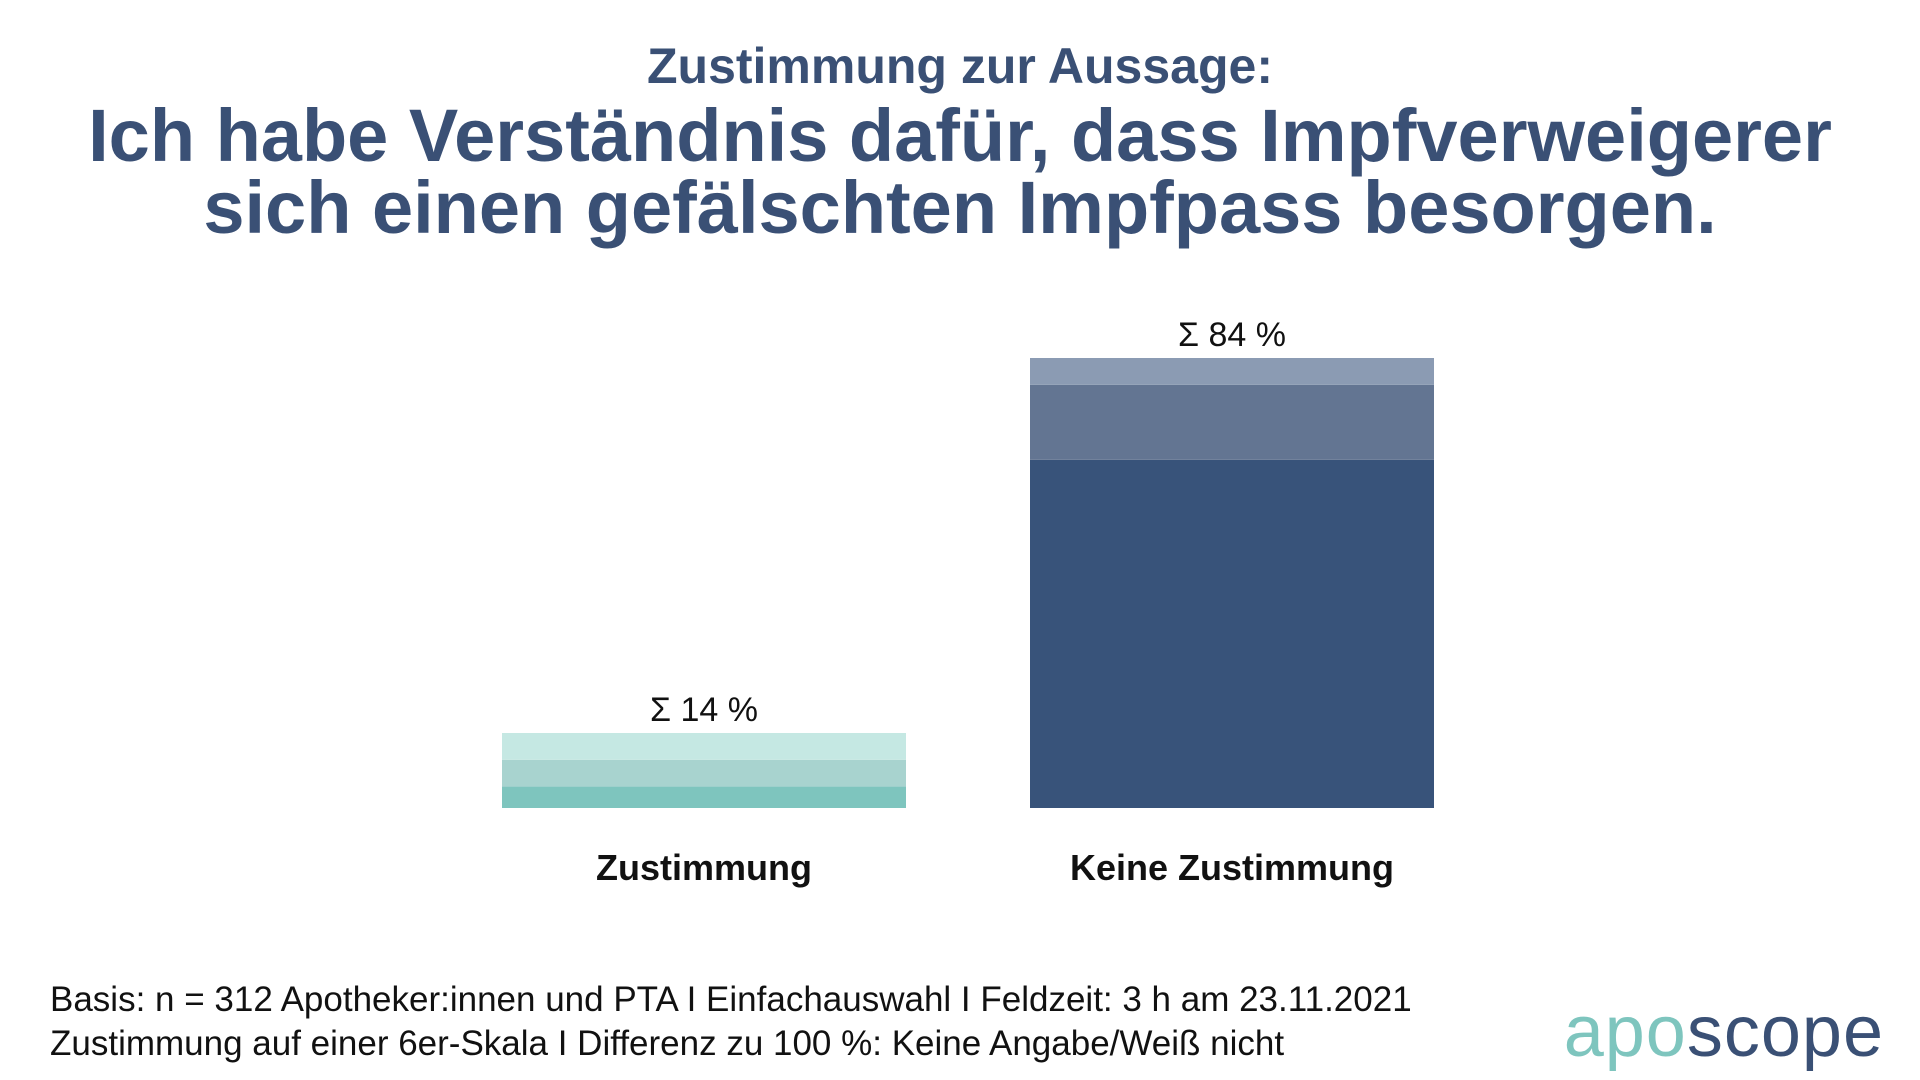 The width and height of the screenshot is (1920, 1080). Describe the element at coordinates (704, 867) in the screenshot. I see `category-label-zustimmung: Zustimmung` at that location.